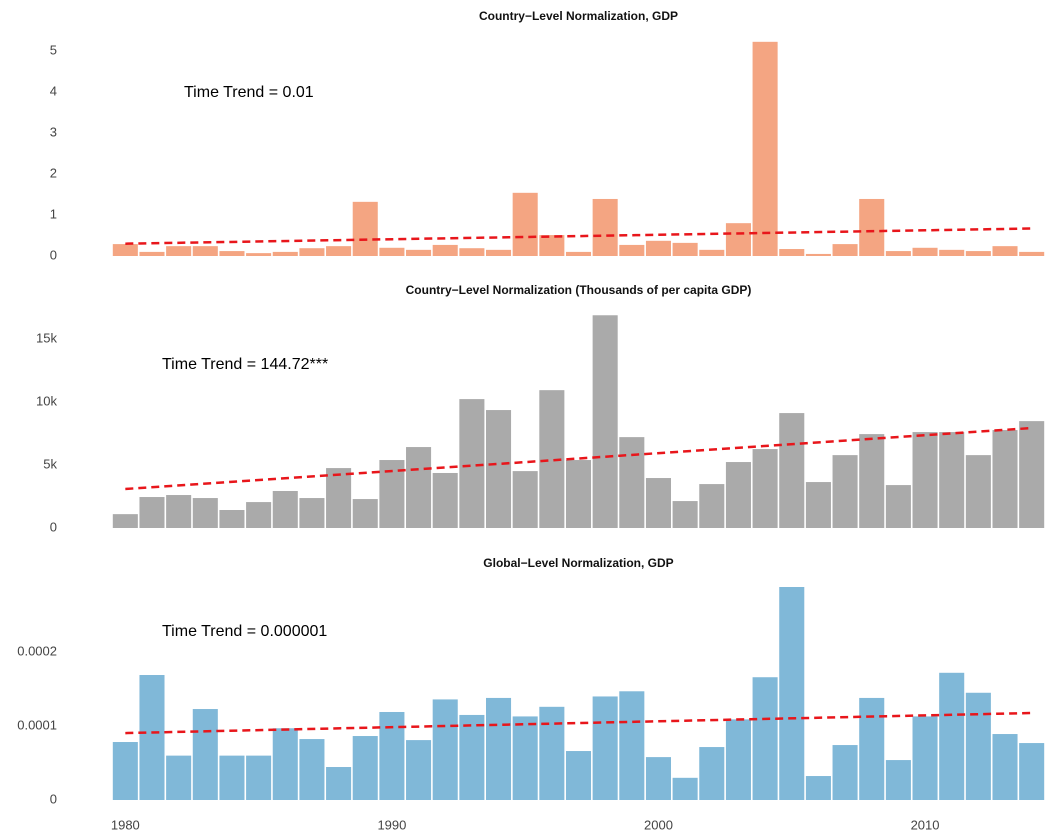  I want to click on chart-title: Country−Level Normalization, GDP, so click(578, 16).